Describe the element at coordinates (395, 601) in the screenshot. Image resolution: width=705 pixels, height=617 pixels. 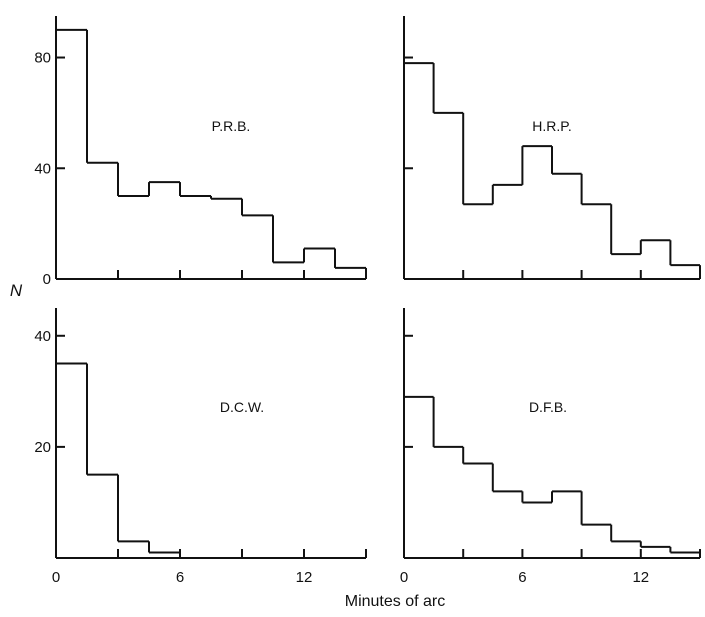
I see `x-axis-label: Minutes of arc` at that location.